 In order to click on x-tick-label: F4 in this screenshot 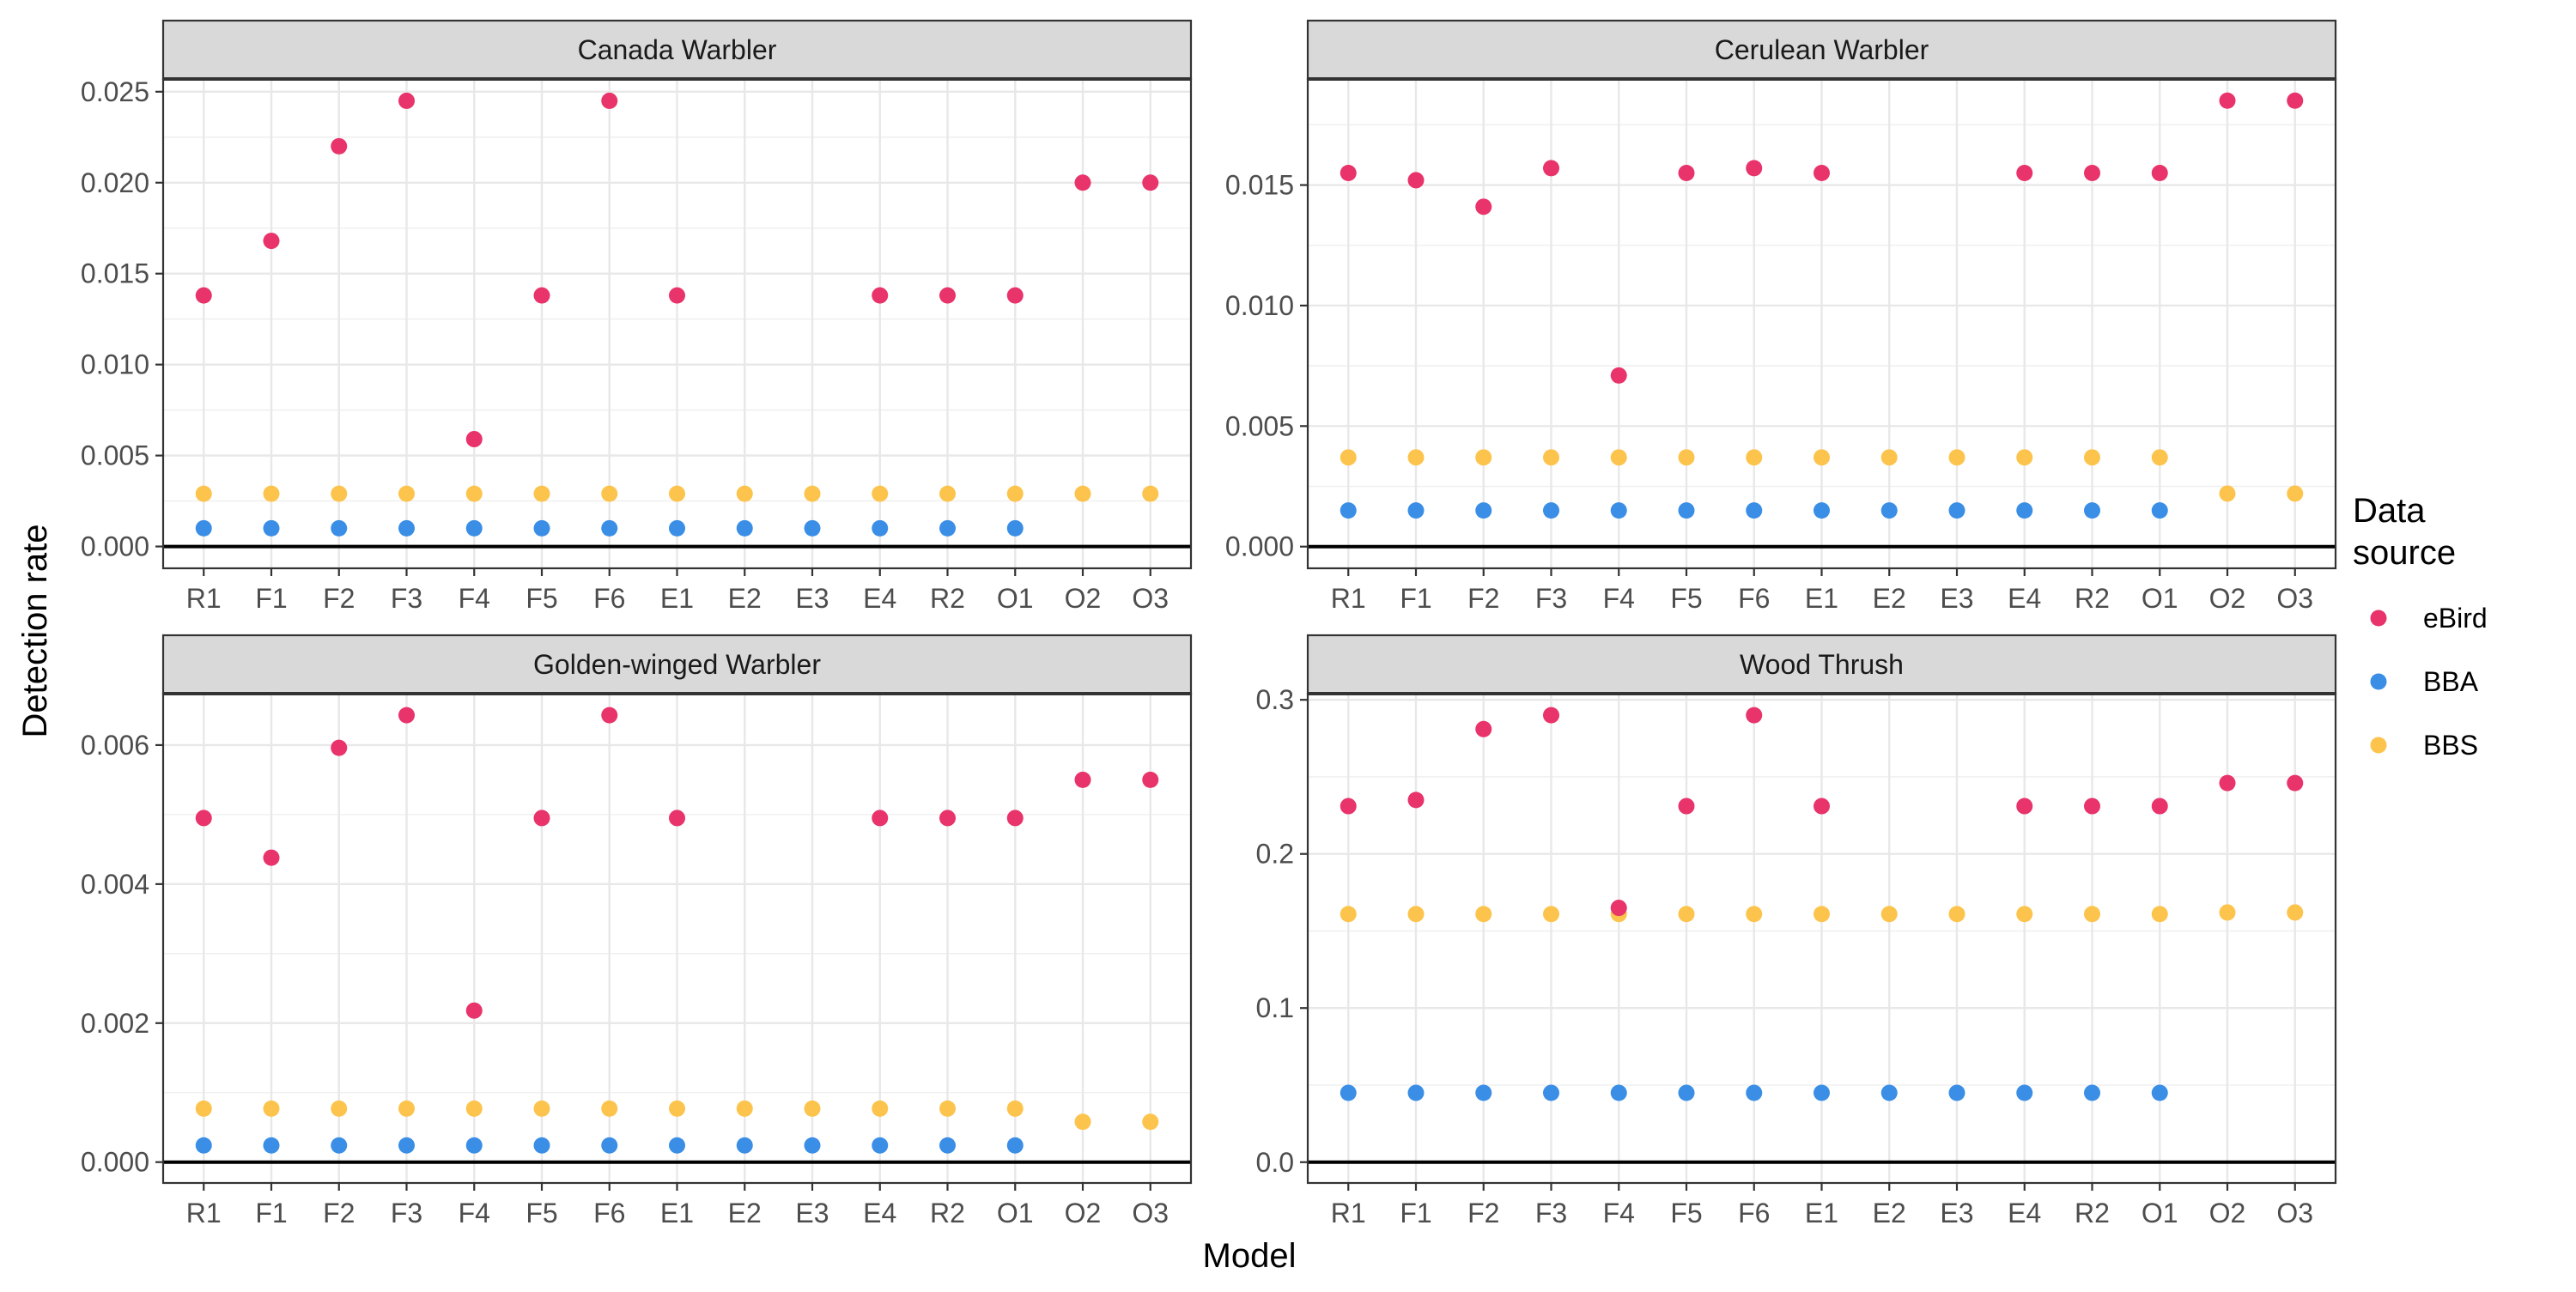, I will do `click(474, 1213)`.